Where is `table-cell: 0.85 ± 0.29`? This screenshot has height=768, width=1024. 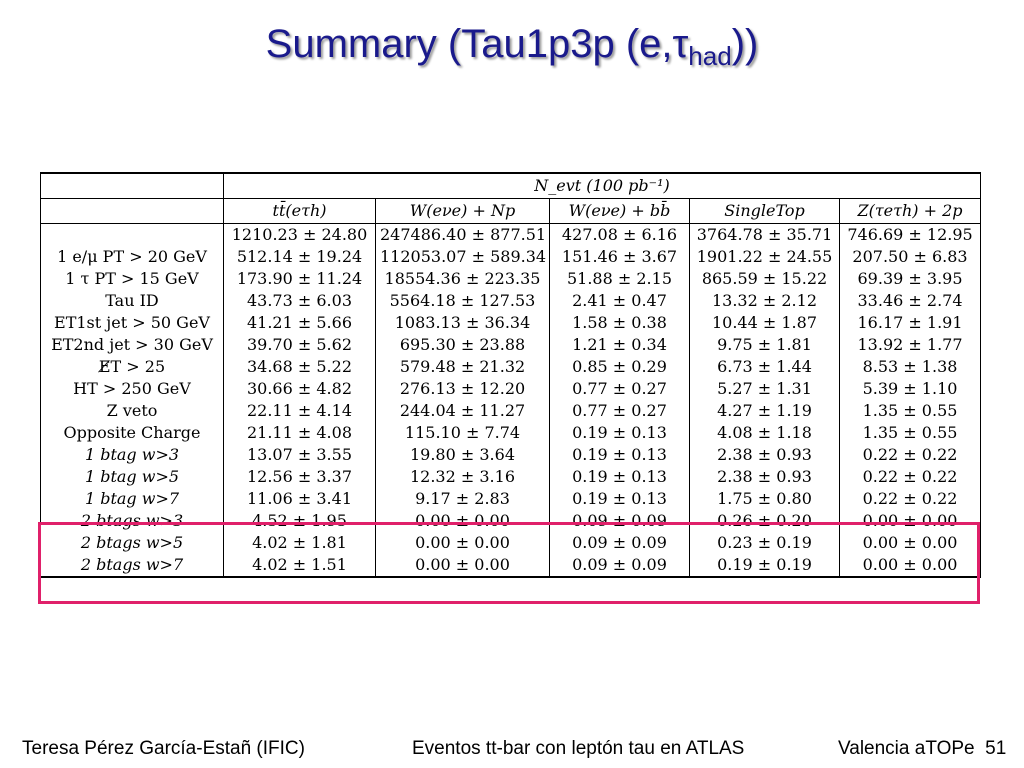 table-cell: 0.85 ± 0.29 is located at coordinates (619, 367).